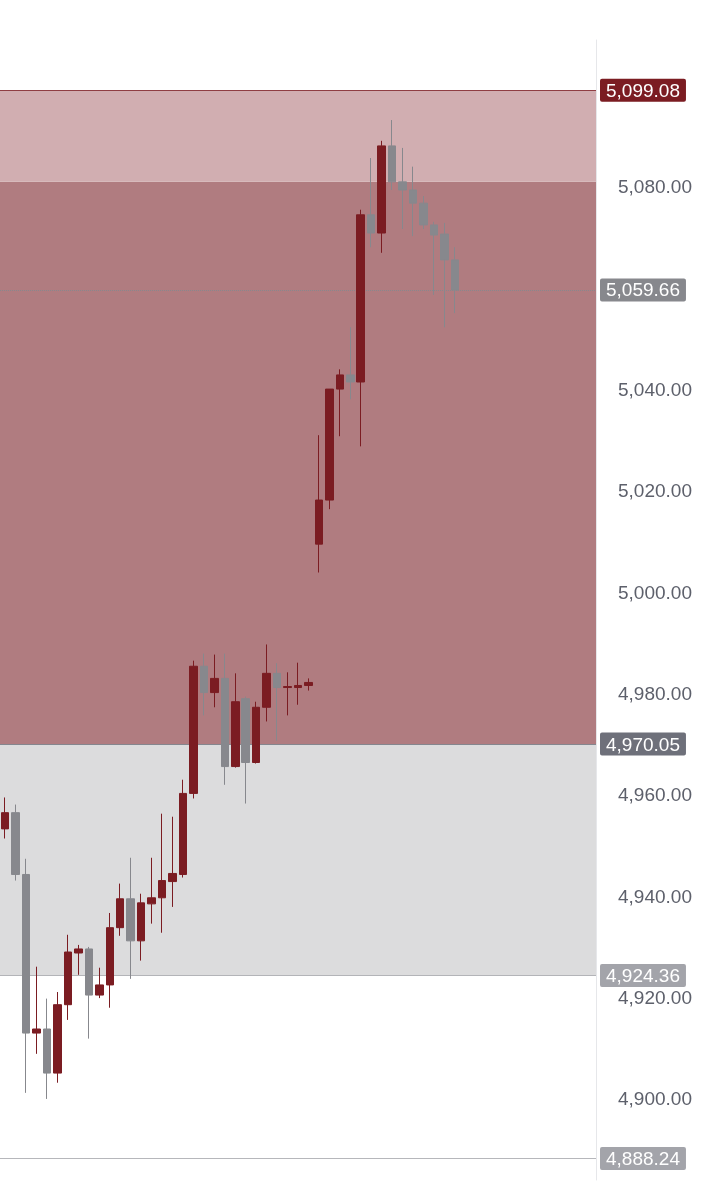 The image size is (724, 1200). I want to click on y-tick-label: 5,080.00, so click(655, 187).